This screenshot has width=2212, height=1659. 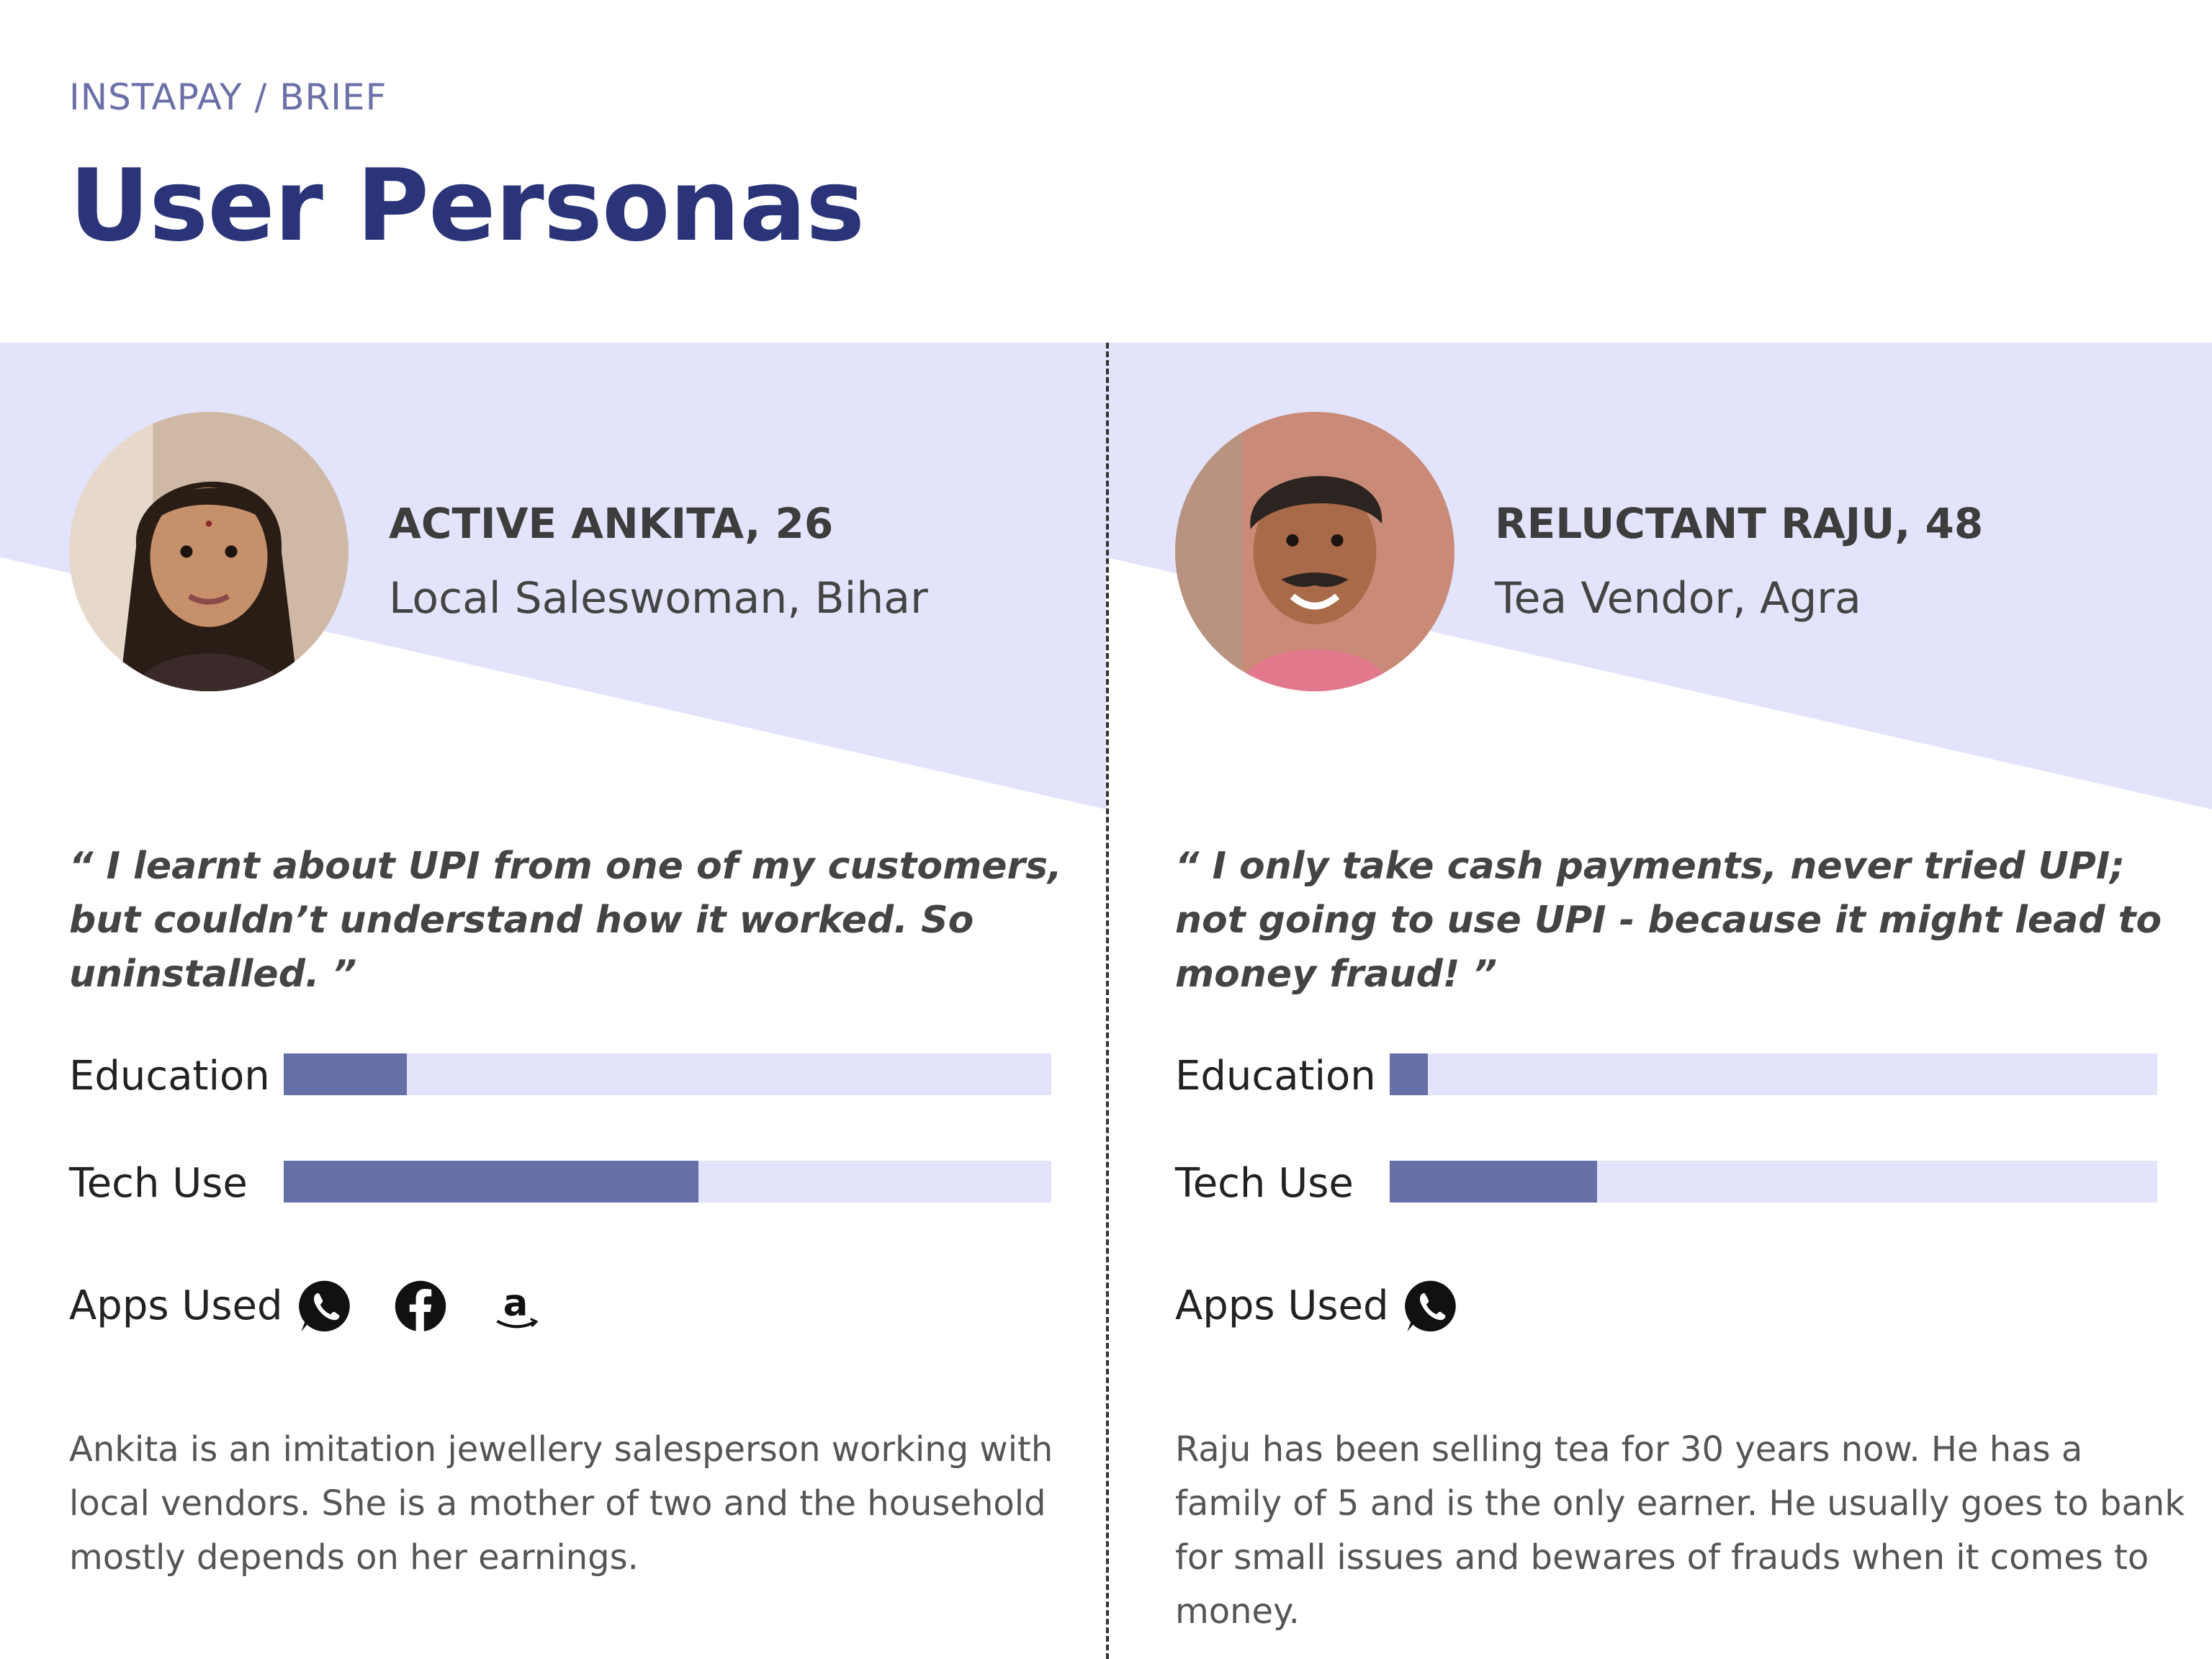 I want to click on page-title: User Personas, so click(x=467, y=206).